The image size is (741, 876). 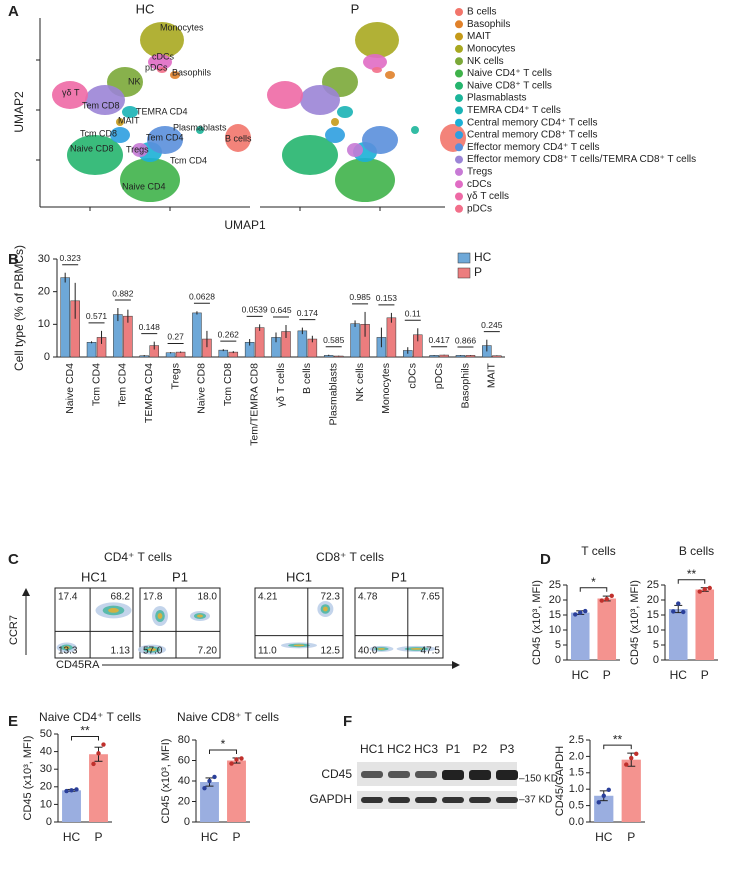 What do you see at coordinates (558, 660) in the screenshot?
I see `y-tick-label: 0` at bounding box center [558, 660].